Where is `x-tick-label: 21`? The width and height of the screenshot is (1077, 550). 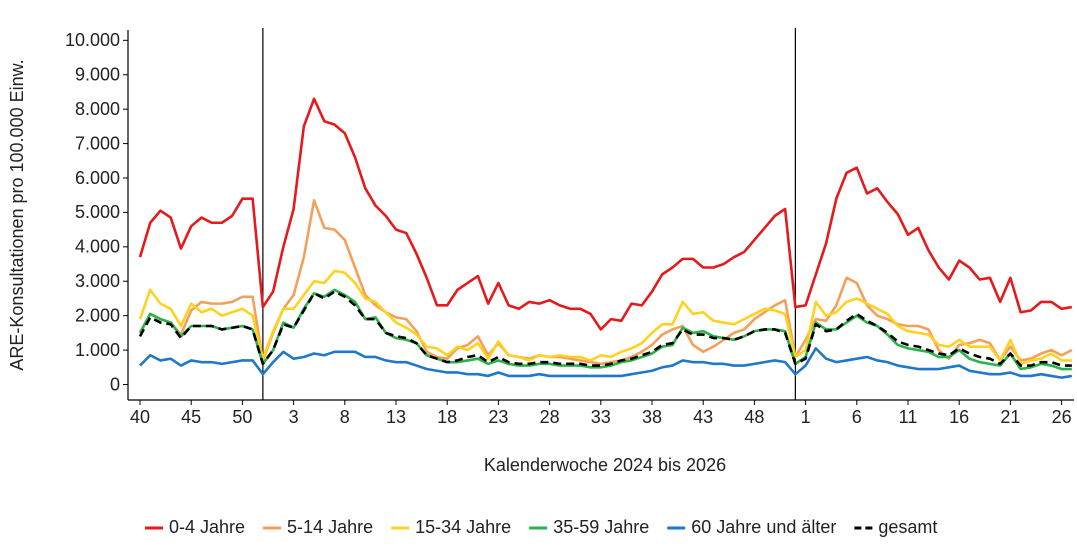
x-tick-label: 21 is located at coordinates (1010, 417).